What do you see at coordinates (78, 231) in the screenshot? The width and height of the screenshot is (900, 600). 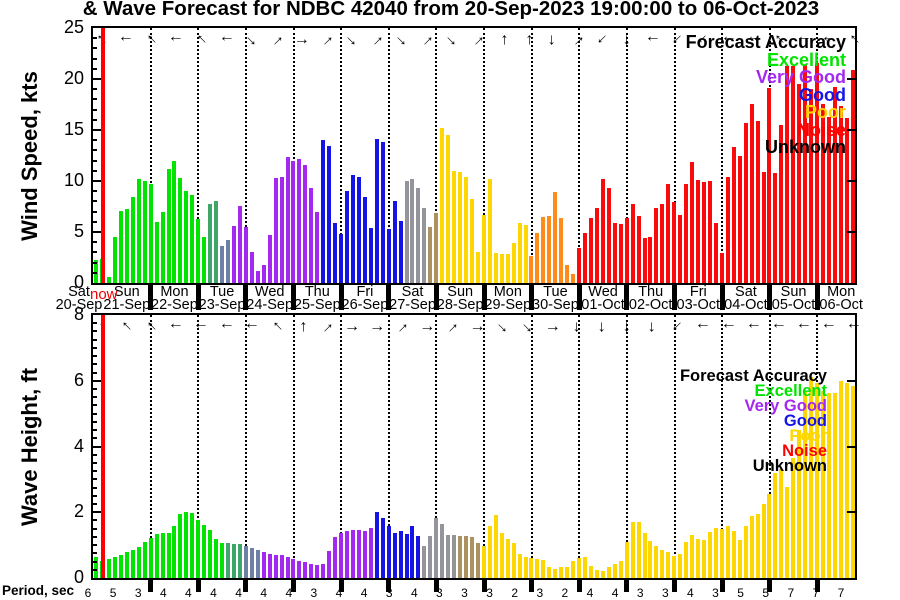 I see `y-tick-label: 5` at bounding box center [78, 231].